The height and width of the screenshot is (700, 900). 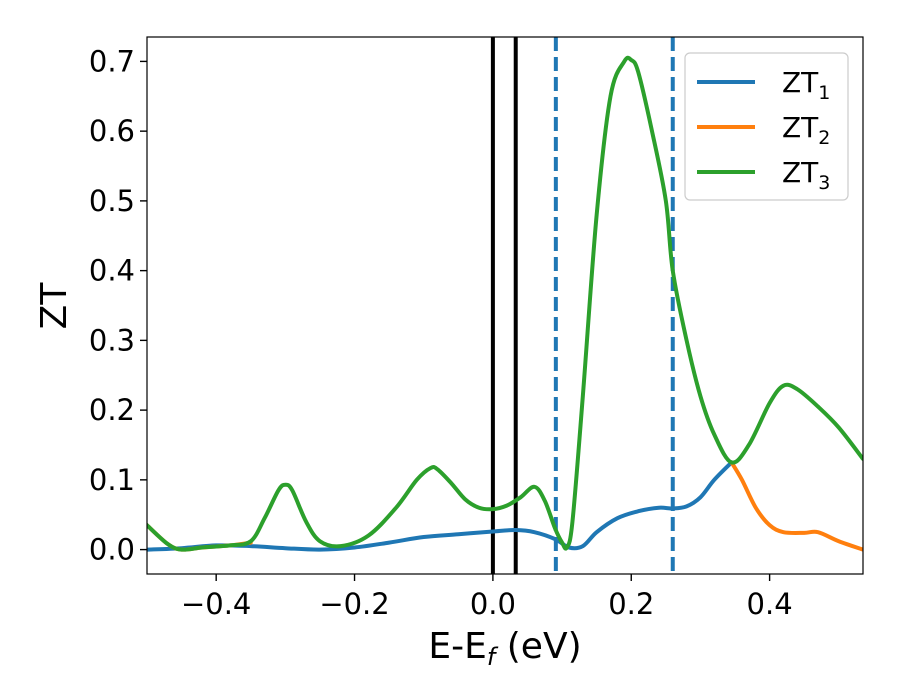 I want to click on x-axis-label-unit: (eV), so click(x=538, y=646).